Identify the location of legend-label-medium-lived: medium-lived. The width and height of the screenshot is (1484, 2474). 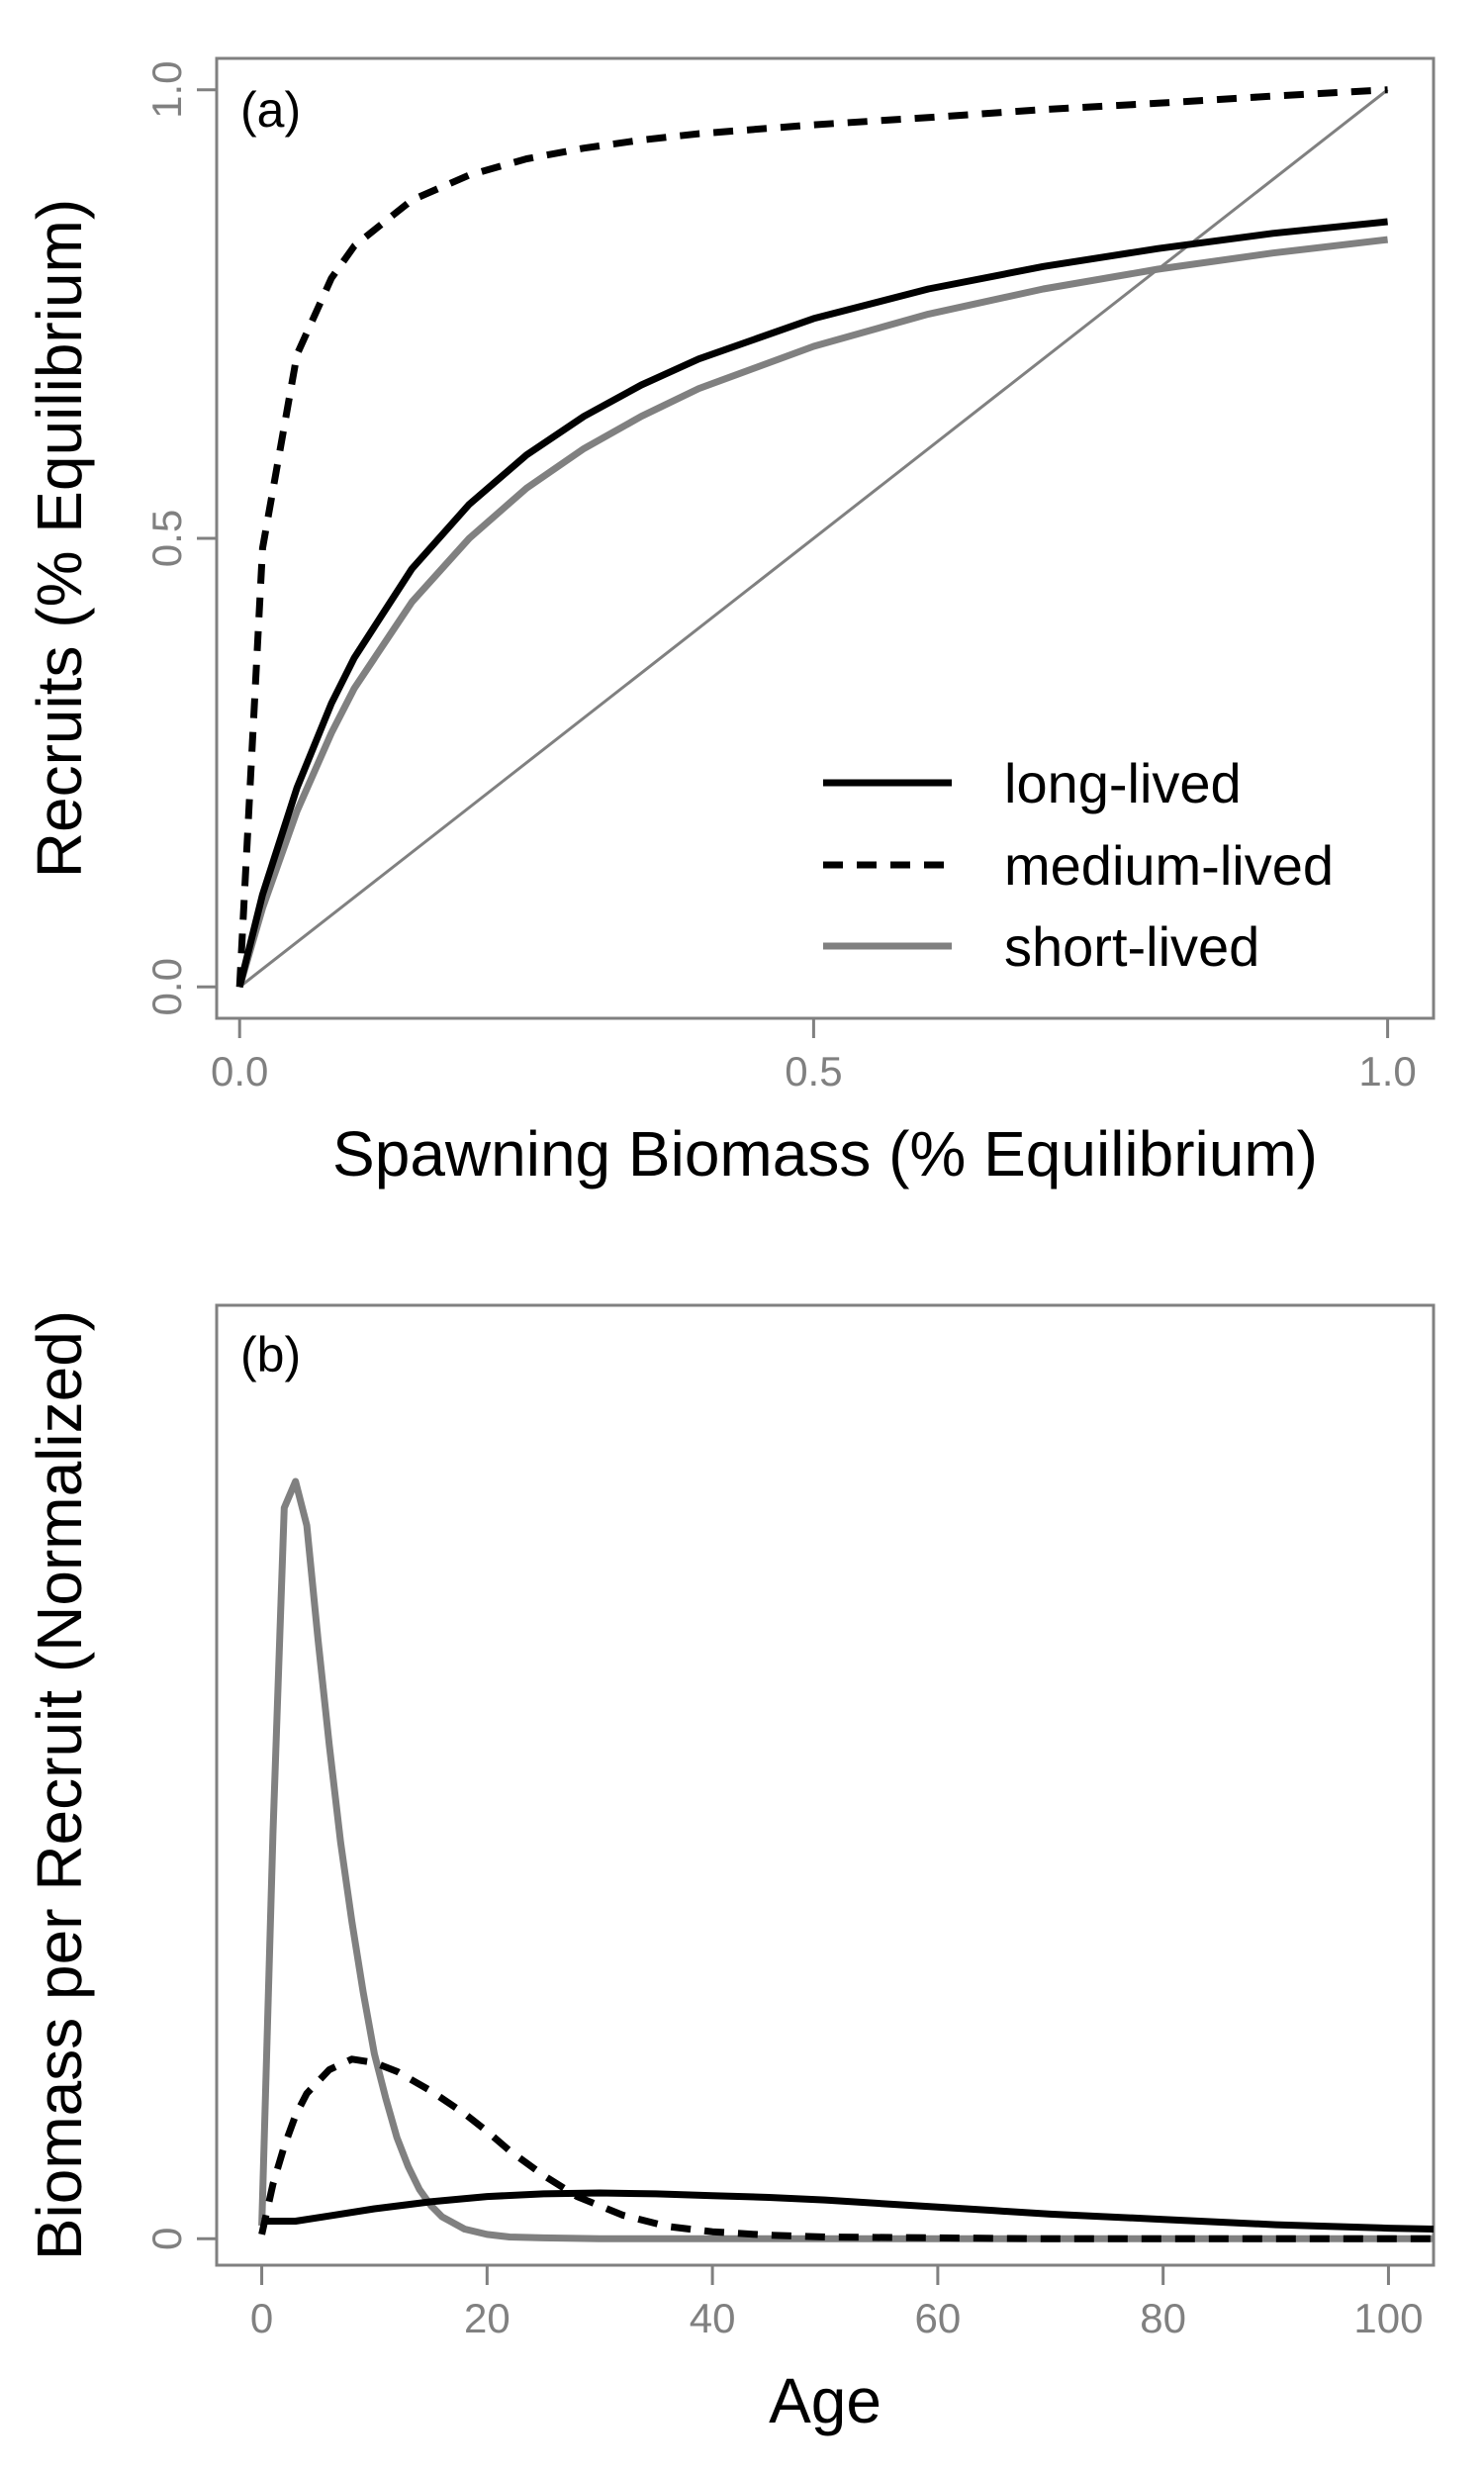
(1169, 866).